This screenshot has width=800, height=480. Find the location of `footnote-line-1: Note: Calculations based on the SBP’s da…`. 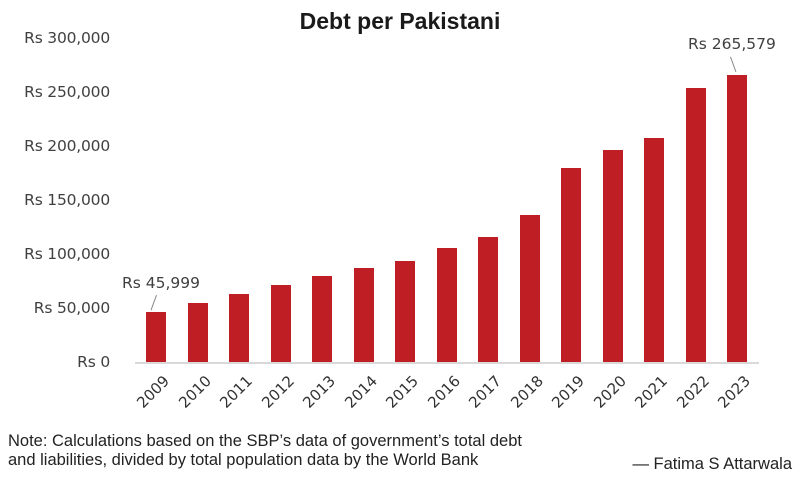

footnote-line-1: Note: Calculations based on the SBP’s da… is located at coordinates (265, 441).